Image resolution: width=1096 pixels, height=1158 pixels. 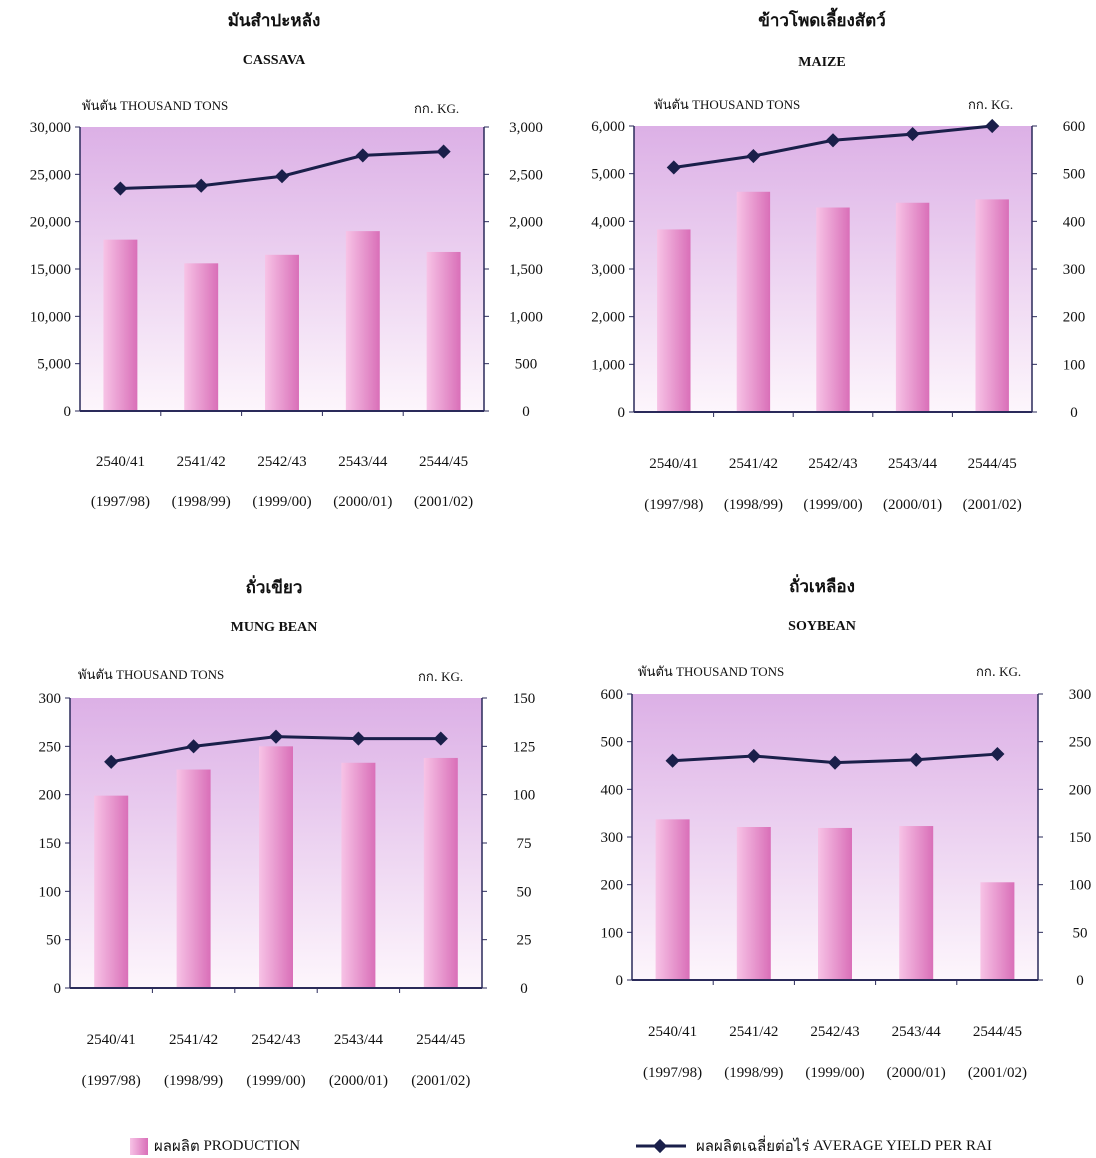 I want to click on legend-production: ผลผลิต PRODUCTION, so click(x=215, y=1146).